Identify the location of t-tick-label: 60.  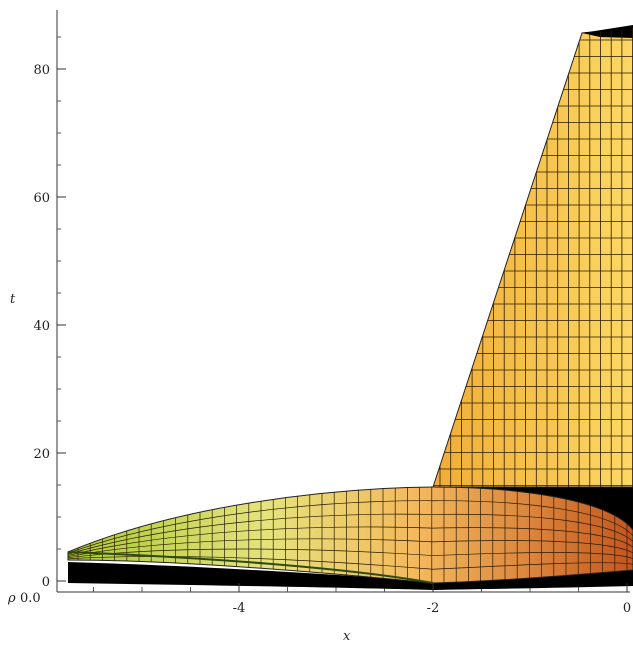
(41, 198).